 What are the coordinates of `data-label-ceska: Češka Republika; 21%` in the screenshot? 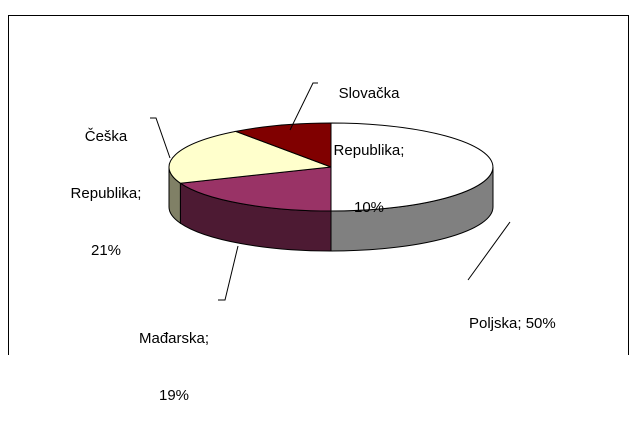 It's located at (106, 193).